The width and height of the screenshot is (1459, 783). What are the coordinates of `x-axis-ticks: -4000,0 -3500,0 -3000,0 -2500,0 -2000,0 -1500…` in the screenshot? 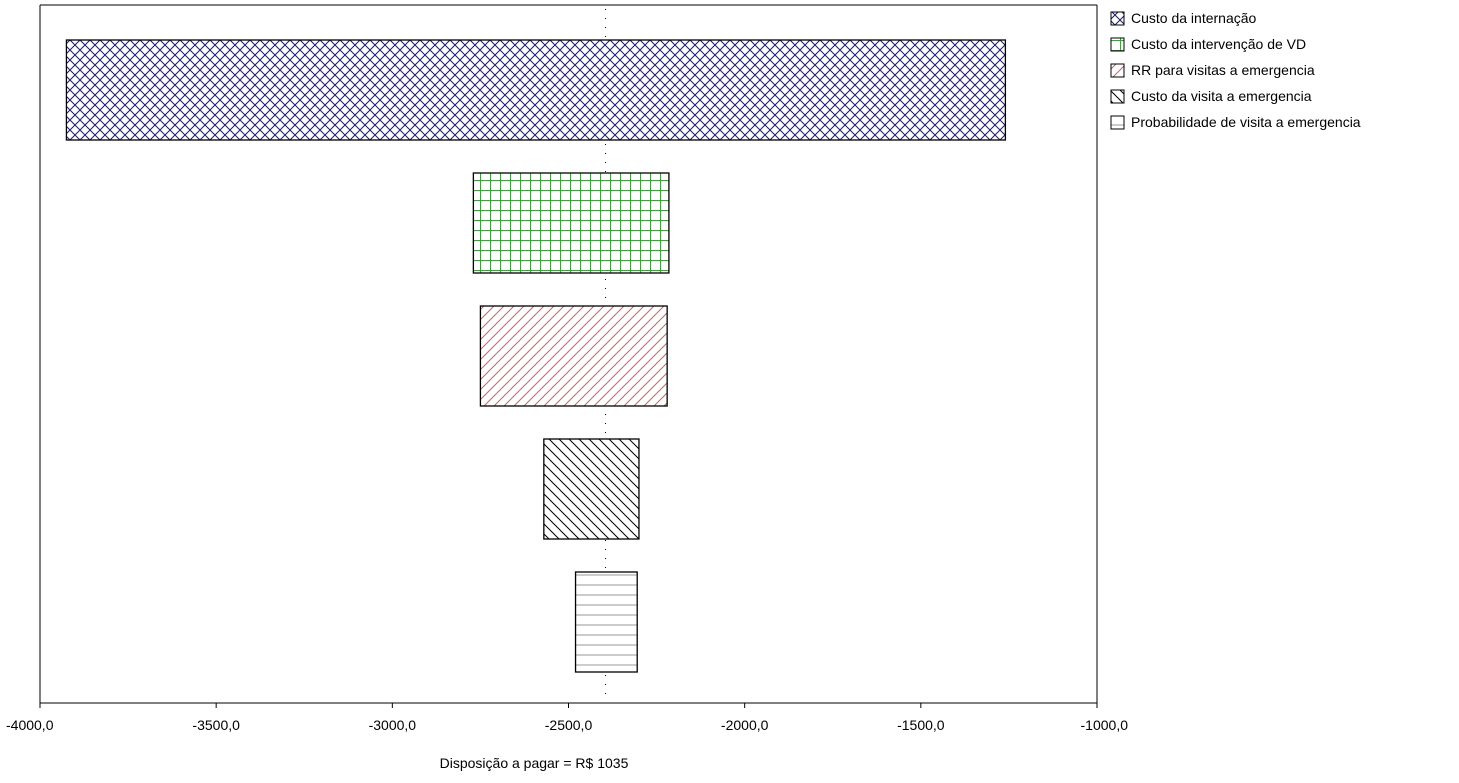 It's located at (567, 718).